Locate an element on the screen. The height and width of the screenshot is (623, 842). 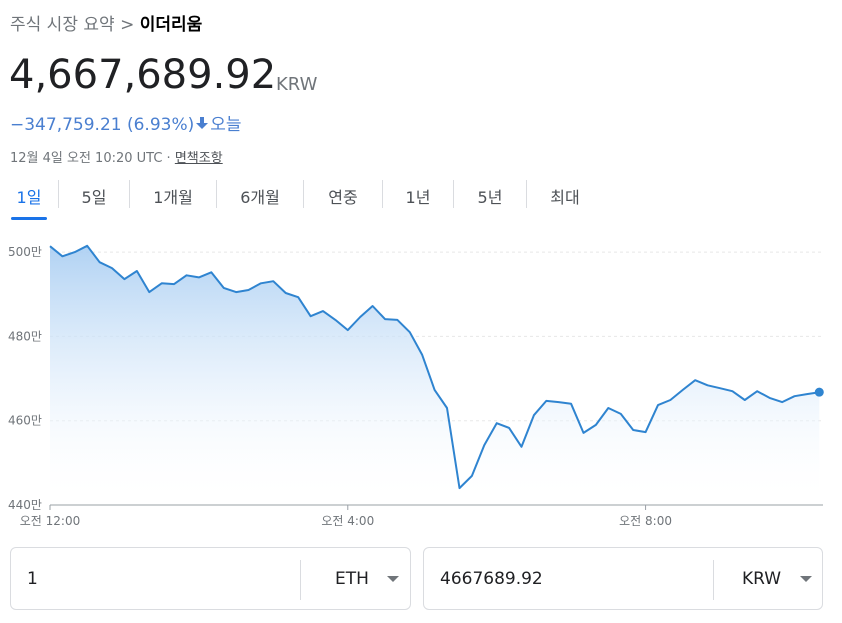
change: −347,759.21 (6.93%) 오늘 is located at coordinates (126, 122).